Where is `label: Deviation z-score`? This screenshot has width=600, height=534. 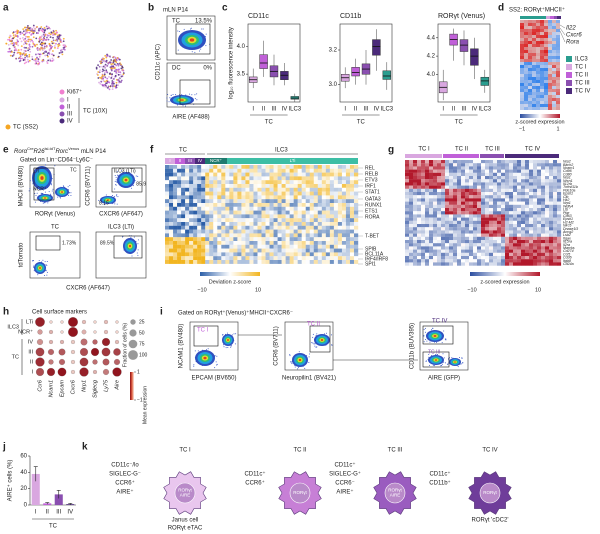
label: Deviation z-score is located at coordinates (230, 282).